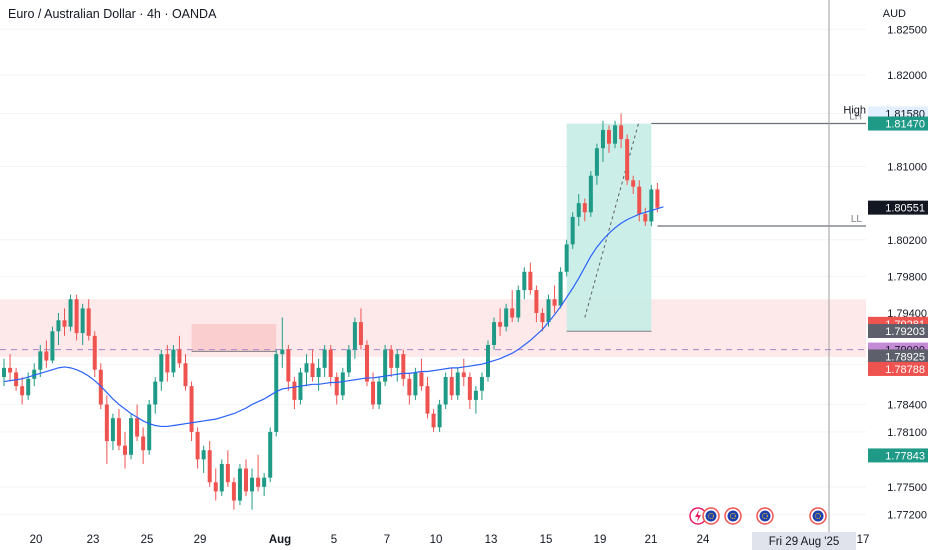  What do you see at coordinates (905, 332) in the screenshot?
I see `price-tag-value: 1.79203` at bounding box center [905, 332].